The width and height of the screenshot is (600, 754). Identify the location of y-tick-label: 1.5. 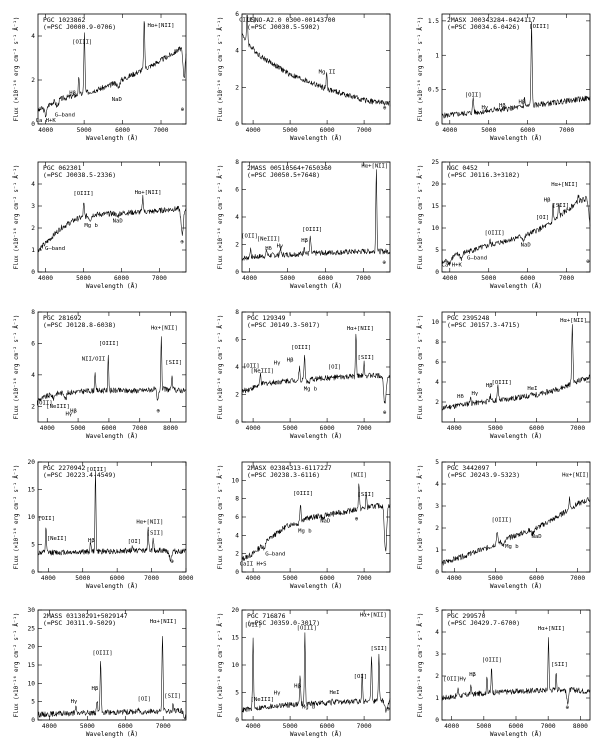
(433, 21).